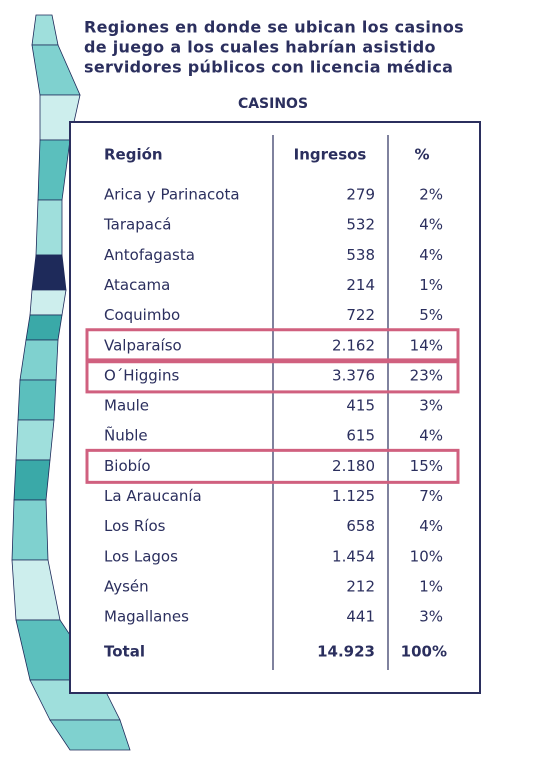  I want to click on table-cell: Aysén, so click(126, 586).